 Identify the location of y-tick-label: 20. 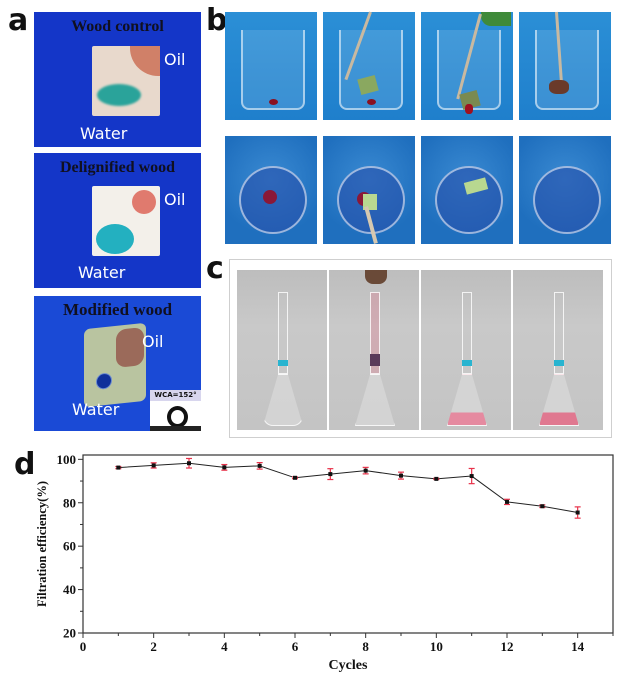
(69, 633).